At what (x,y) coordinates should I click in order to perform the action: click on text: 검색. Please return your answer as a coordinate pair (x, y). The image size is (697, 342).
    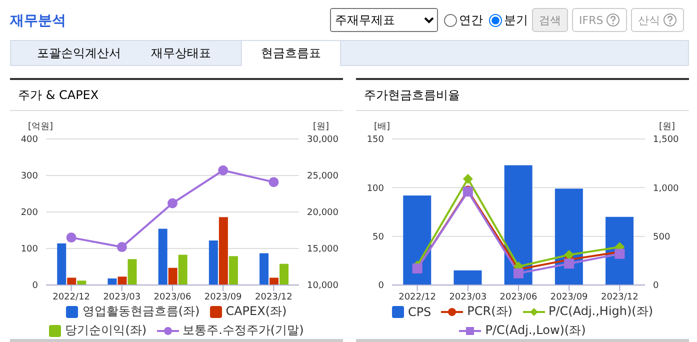
    Looking at the image, I should click on (550, 20).